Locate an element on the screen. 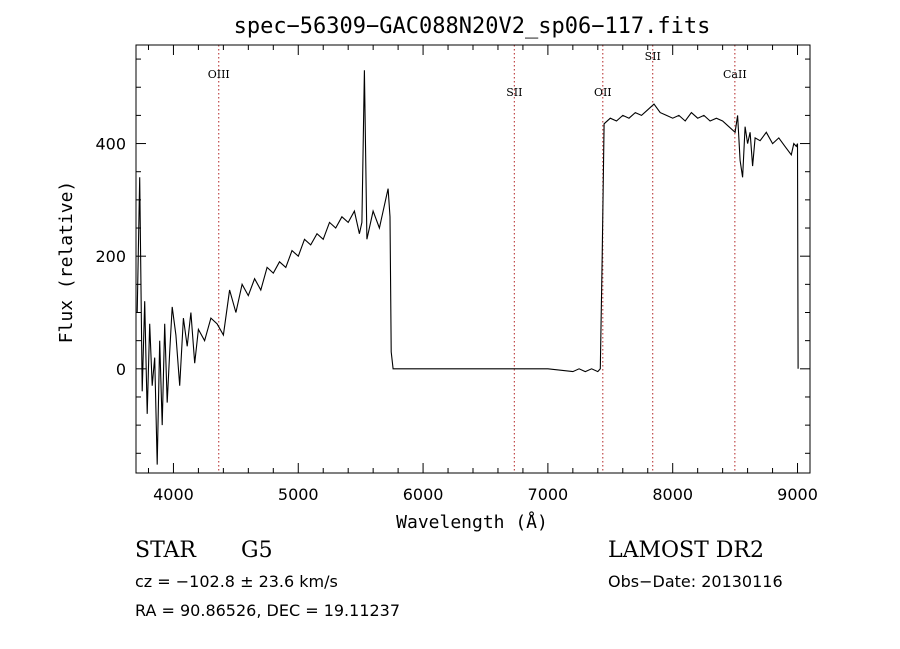 This screenshot has width=900, height=649. x-tick-label: 8000 is located at coordinates (672, 494).